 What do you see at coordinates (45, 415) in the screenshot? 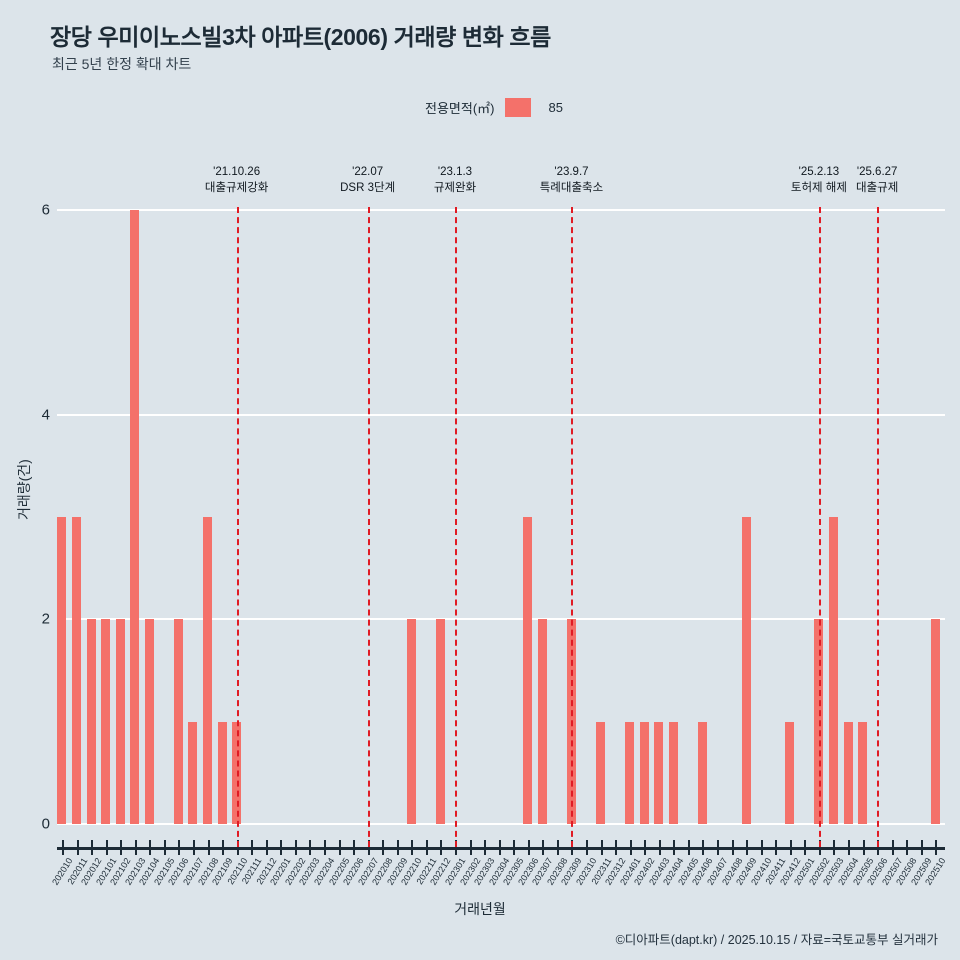
I see `y-tick-label: 4` at bounding box center [45, 415].